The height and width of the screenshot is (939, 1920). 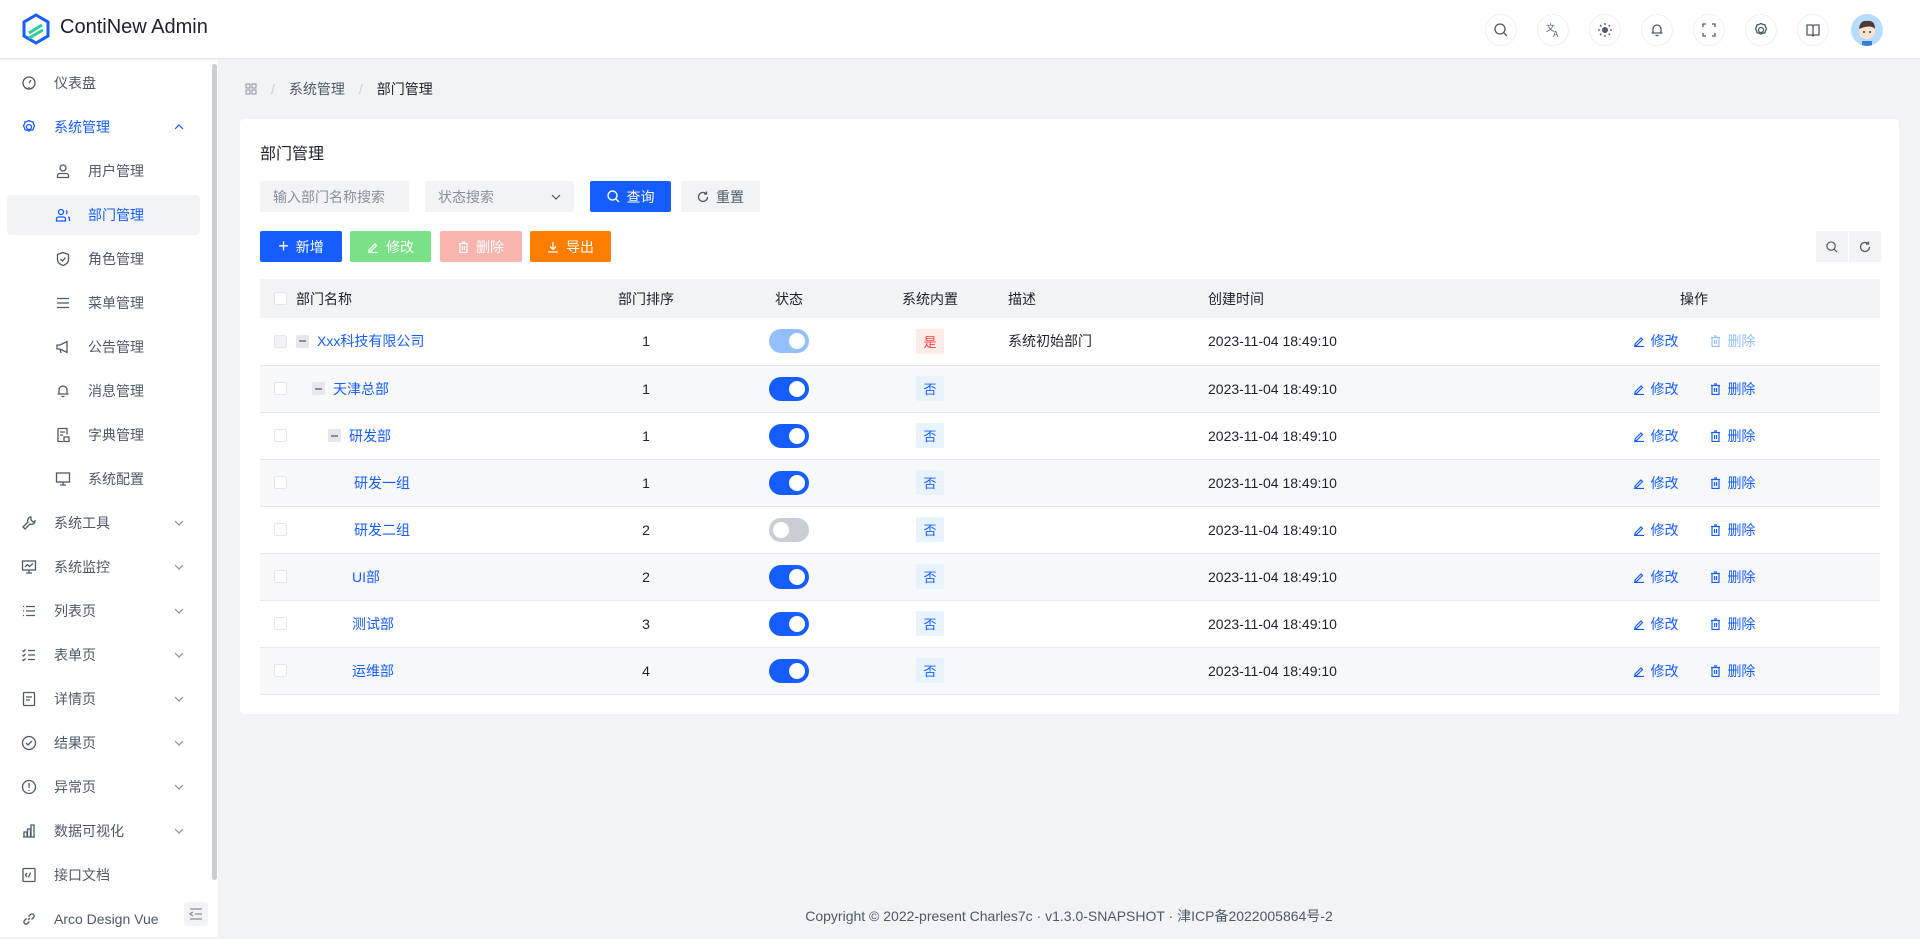 I want to click on sidebar-item: 用户管理, so click(x=103, y=171).